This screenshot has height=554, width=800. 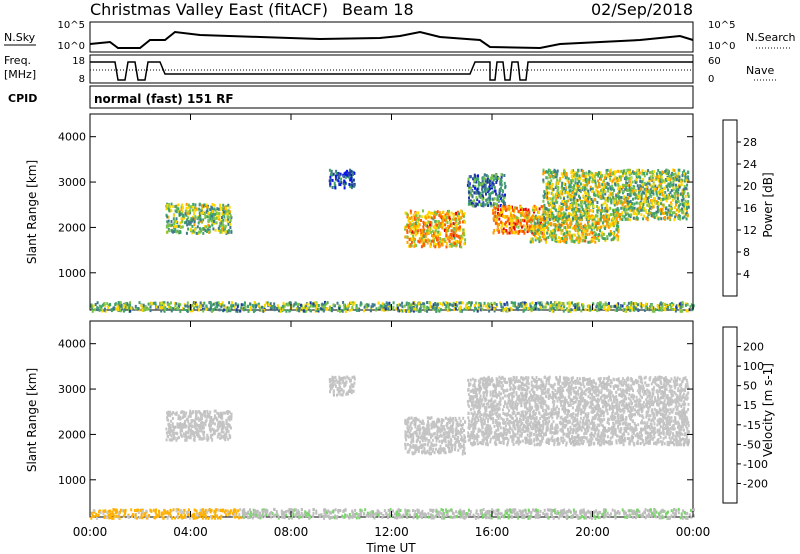 What do you see at coordinates (391, 69) in the screenshot?
I see `freq-panel: Freq. [MHz] 18 8 60 0 Nave` at bounding box center [391, 69].